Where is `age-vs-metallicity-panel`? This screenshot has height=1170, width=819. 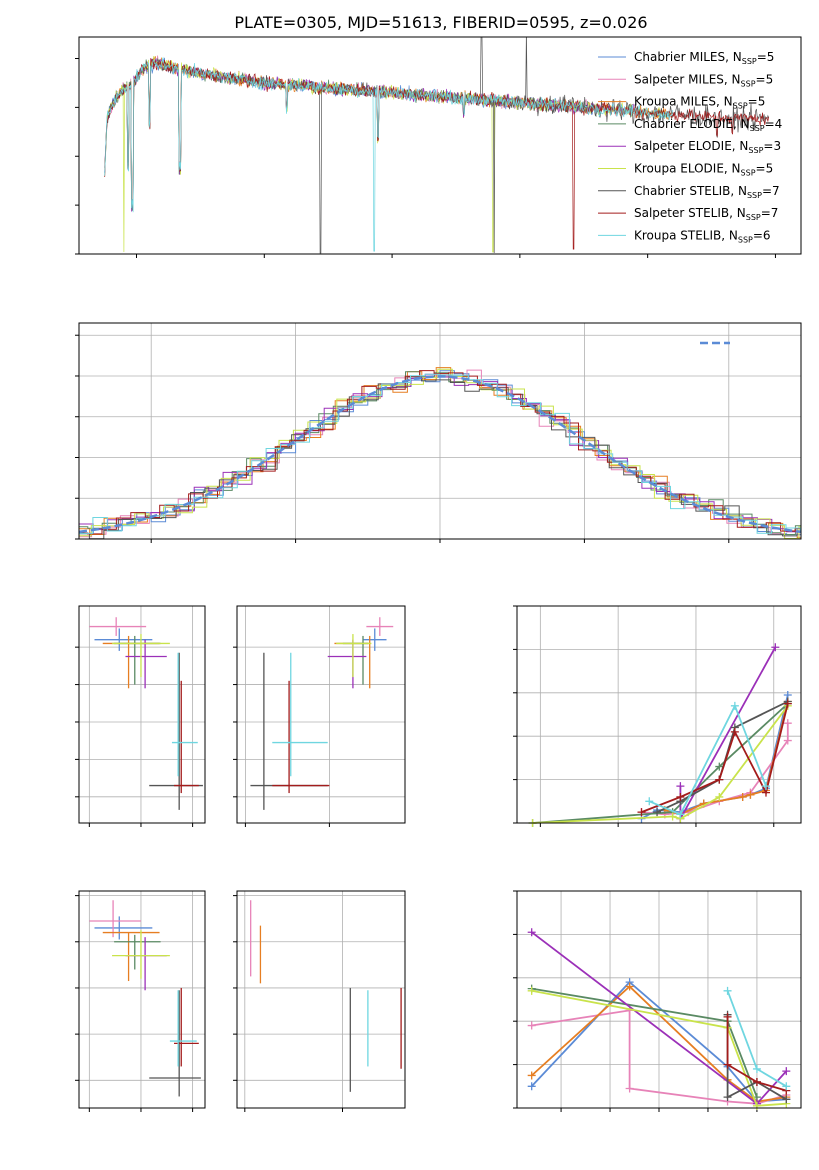
age-vs-metallicity-panel is located at coordinates (140, 716).